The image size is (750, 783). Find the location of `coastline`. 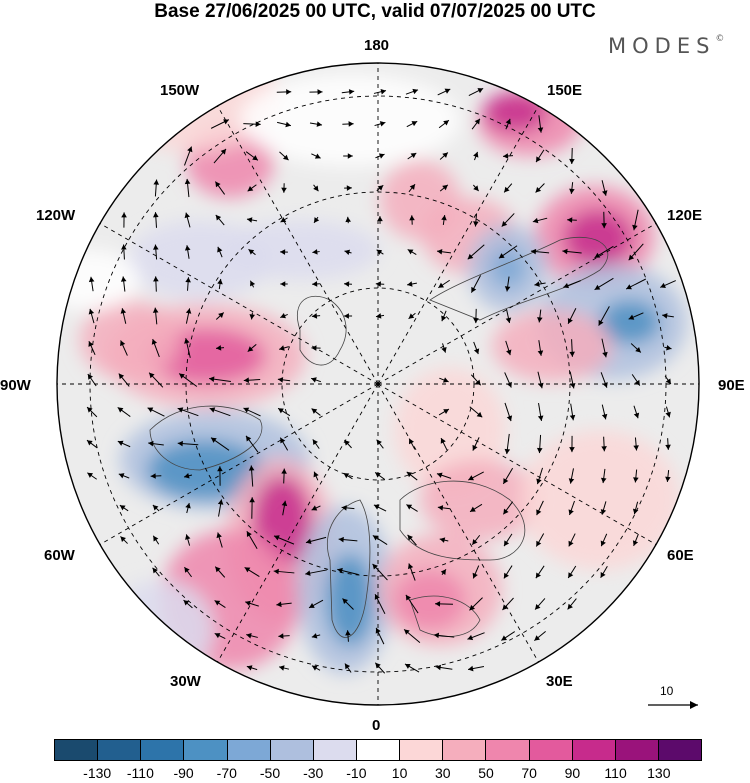

coastline is located at coordinates (519, 278).